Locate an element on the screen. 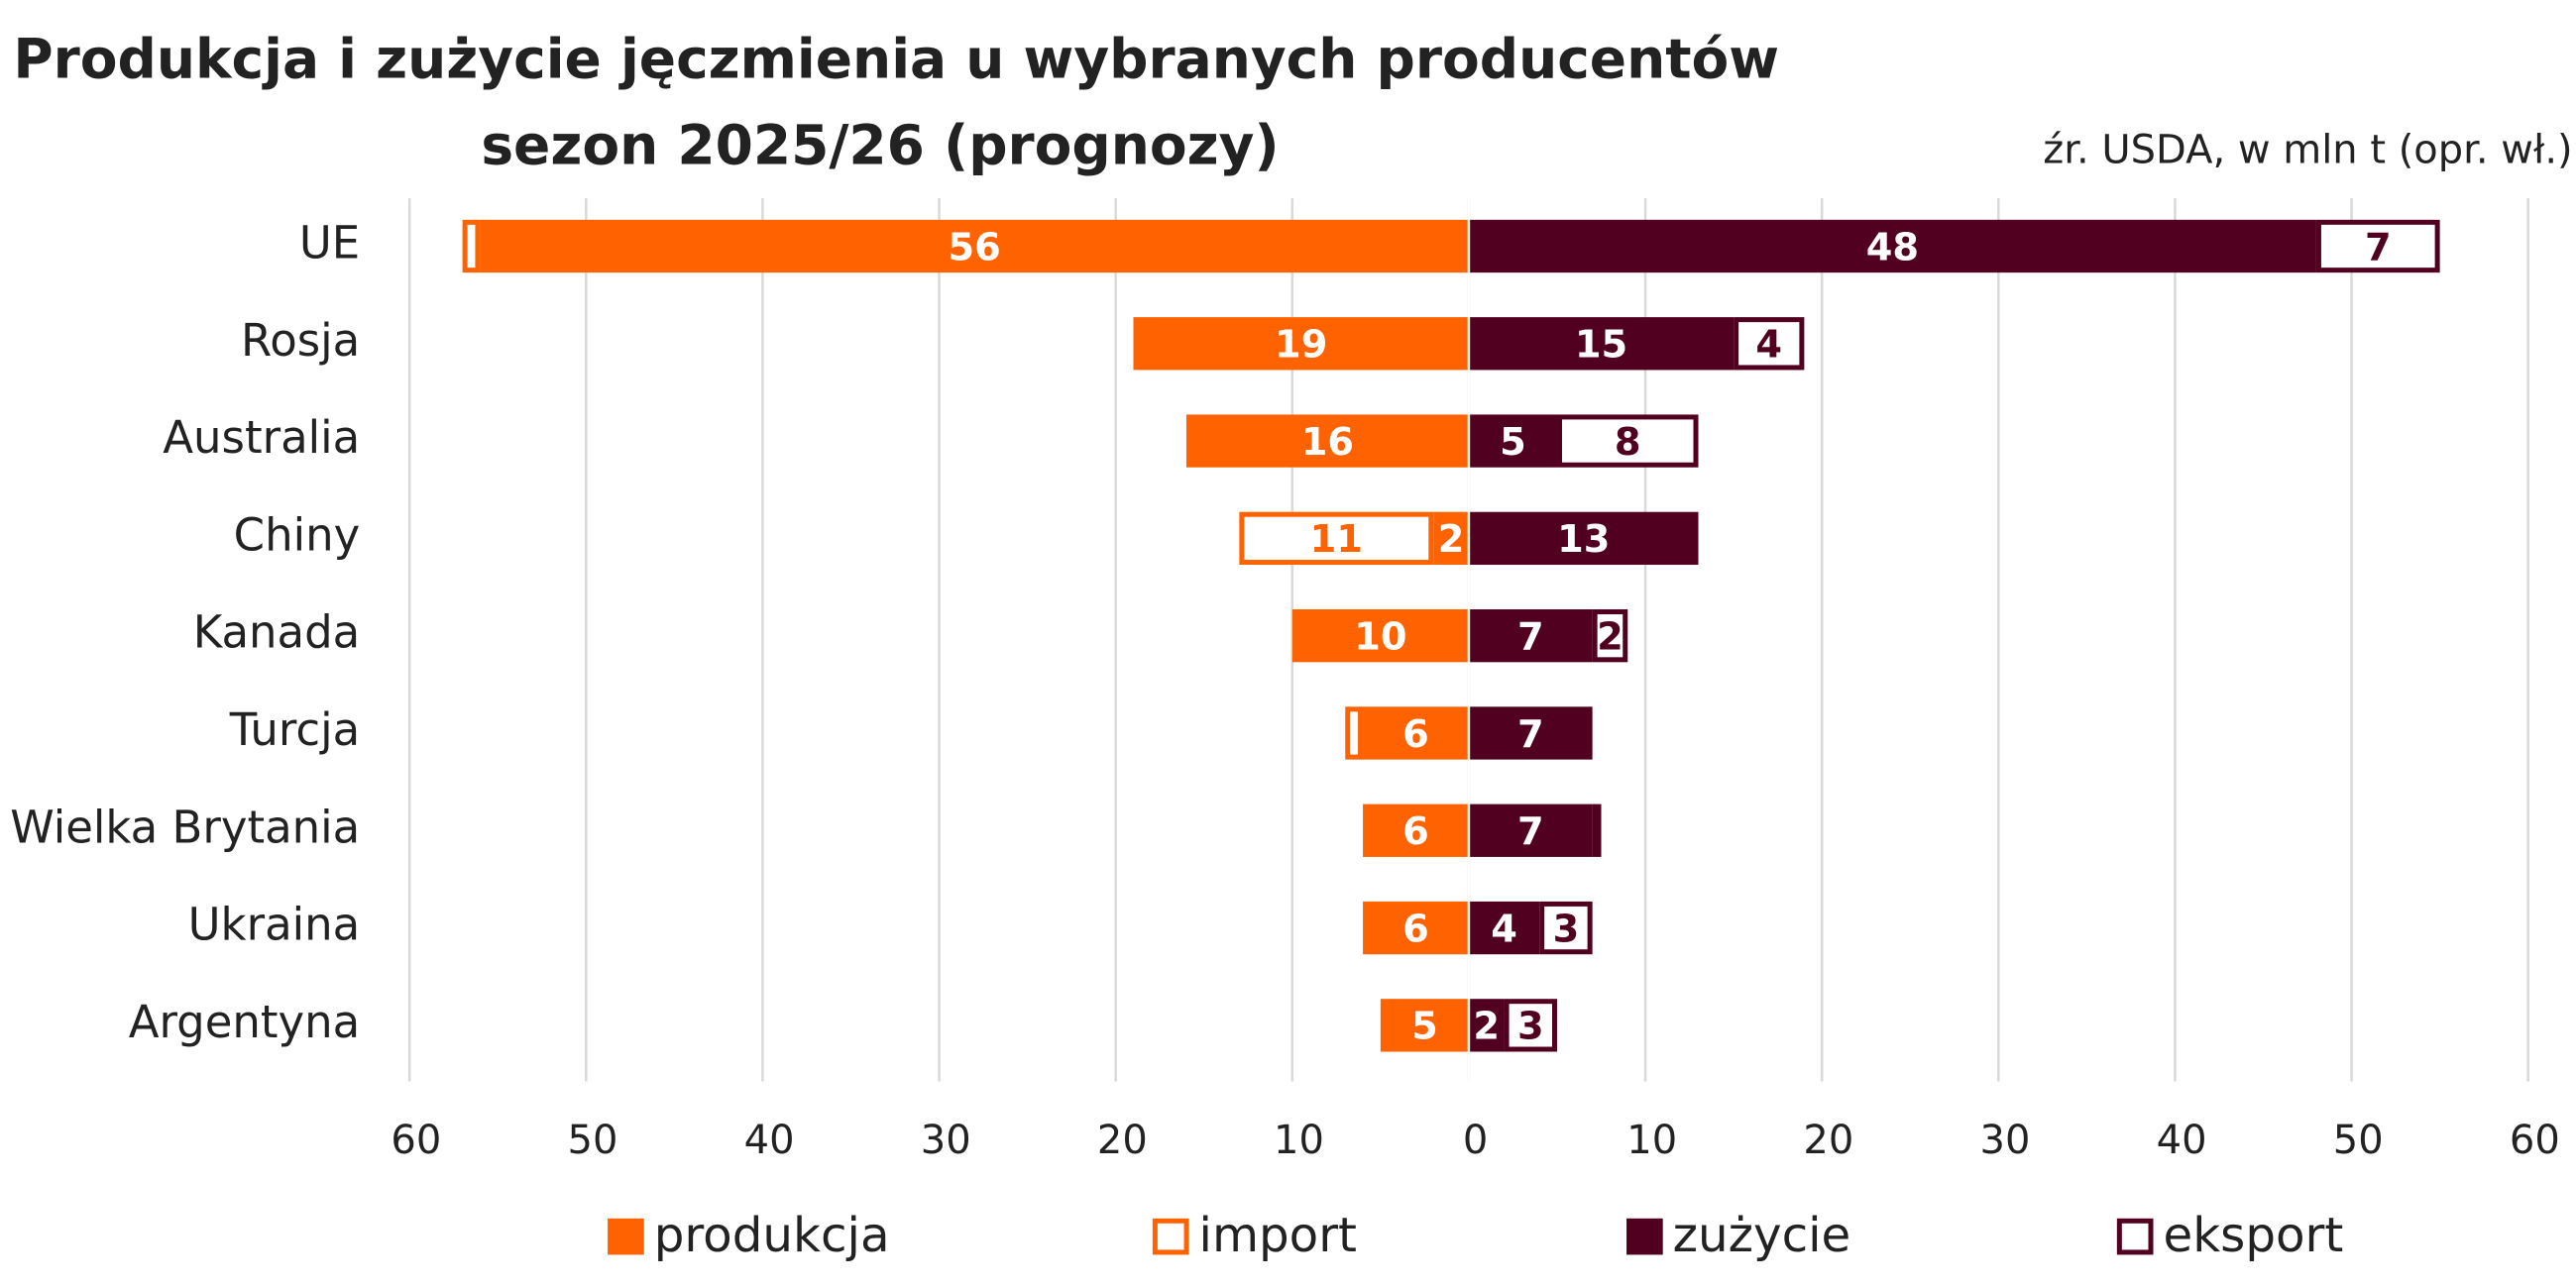 This screenshot has width=2576, height=1288. data-label: 48 is located at coordinates (1892, 247).